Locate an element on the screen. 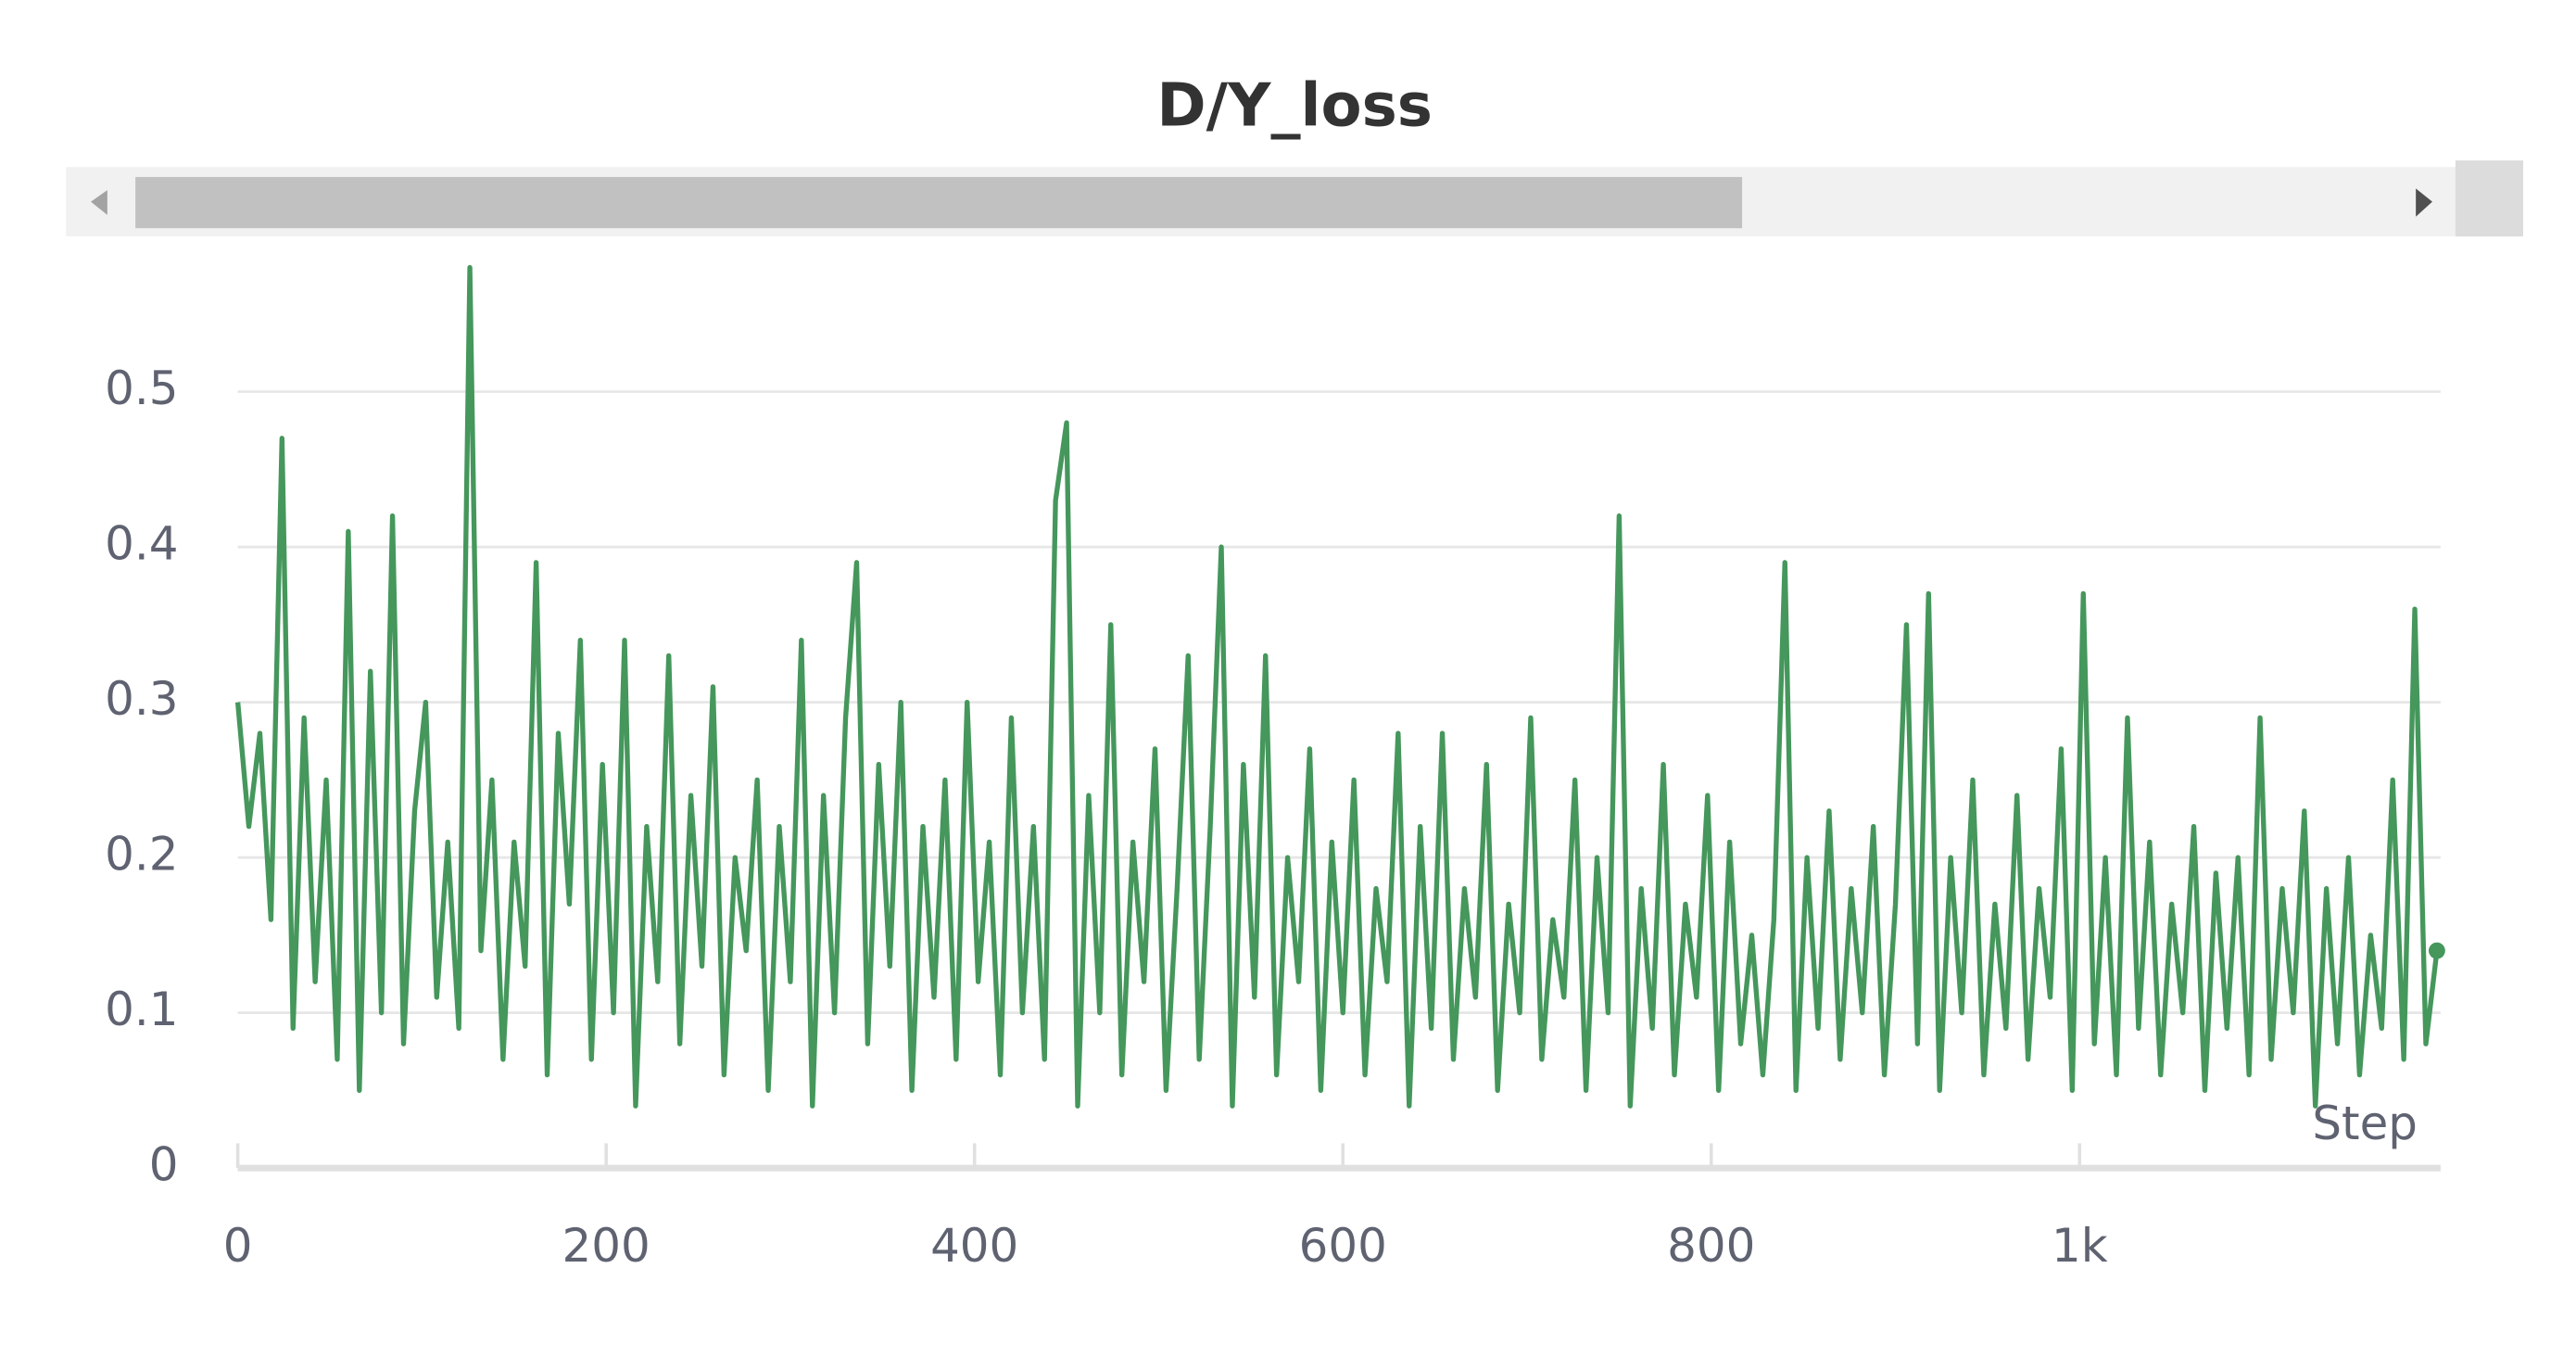  x-tick-label: 600 is located at coordinates (1343, 1246).